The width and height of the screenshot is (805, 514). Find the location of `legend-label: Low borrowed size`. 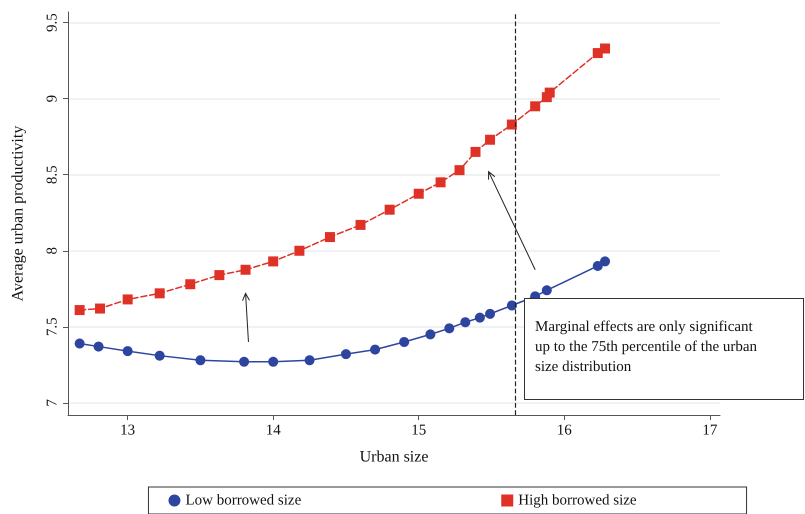

legend-label: Low borrowed size is located at coordinates (243, 500).